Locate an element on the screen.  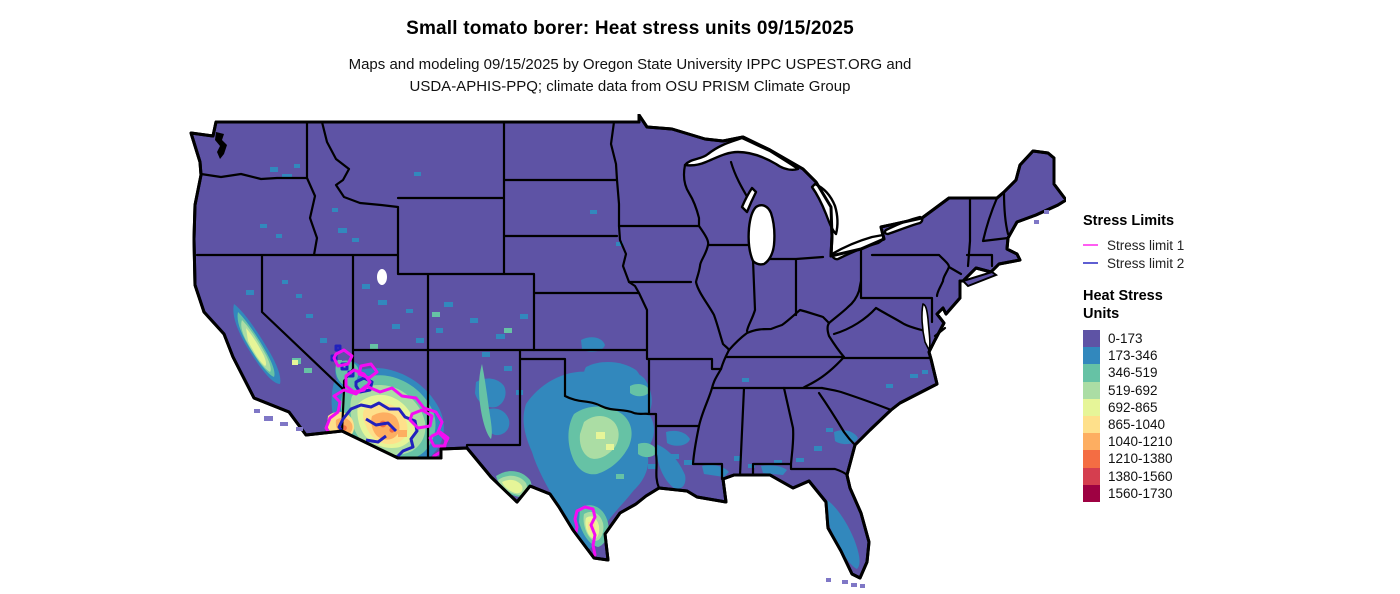
stress-limits-title: Stress Limits is located at coordinates (1129, 221).